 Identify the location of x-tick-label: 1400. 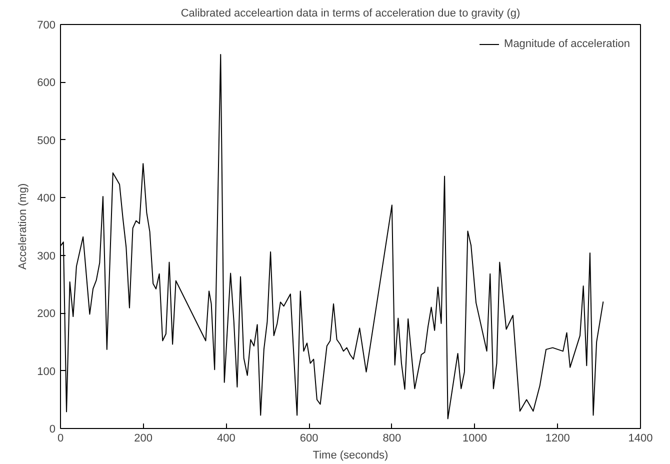
(640, 438).